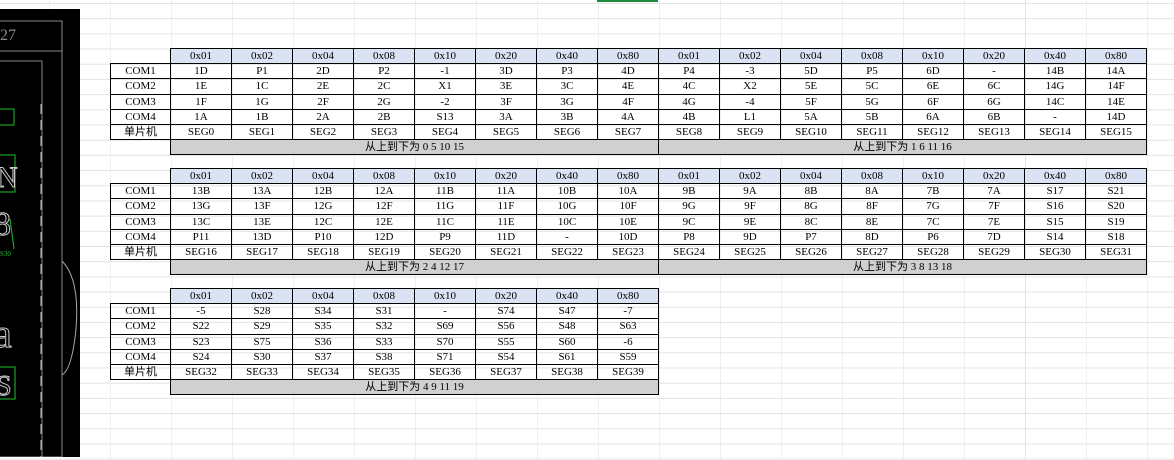 This screenshot has height=460, width=1174. What do you see at coordinates (384, 221) in the screenshot?
I see `segment-cell: 12E` at bounding box center [384, 221].